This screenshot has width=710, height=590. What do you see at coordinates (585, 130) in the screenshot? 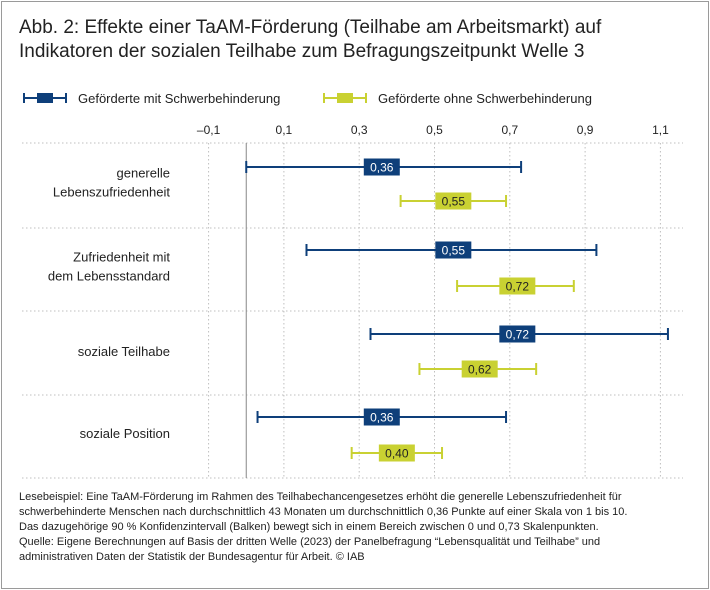
I see `x-tick-label: 0,9` at bounding box center [585, 130].